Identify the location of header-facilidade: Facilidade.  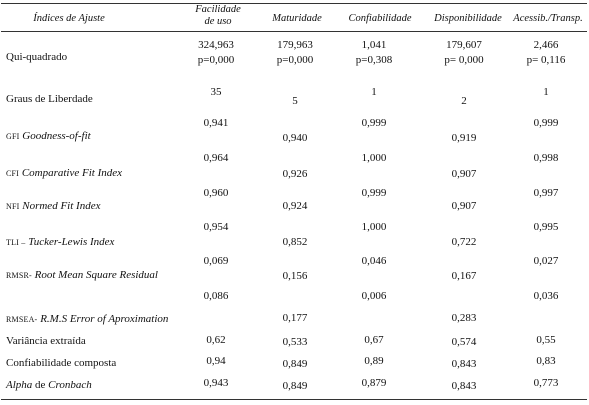
(218, 9).